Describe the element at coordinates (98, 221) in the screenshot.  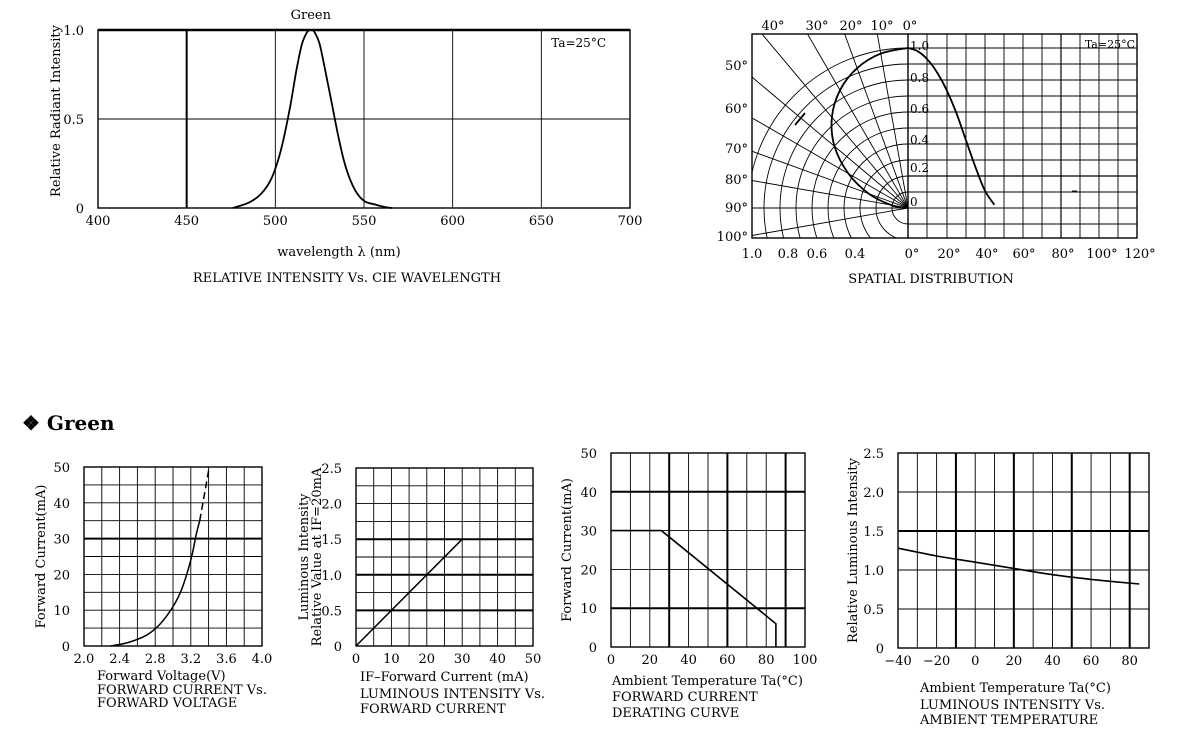
I see `x-tick-label: 400` at that location.